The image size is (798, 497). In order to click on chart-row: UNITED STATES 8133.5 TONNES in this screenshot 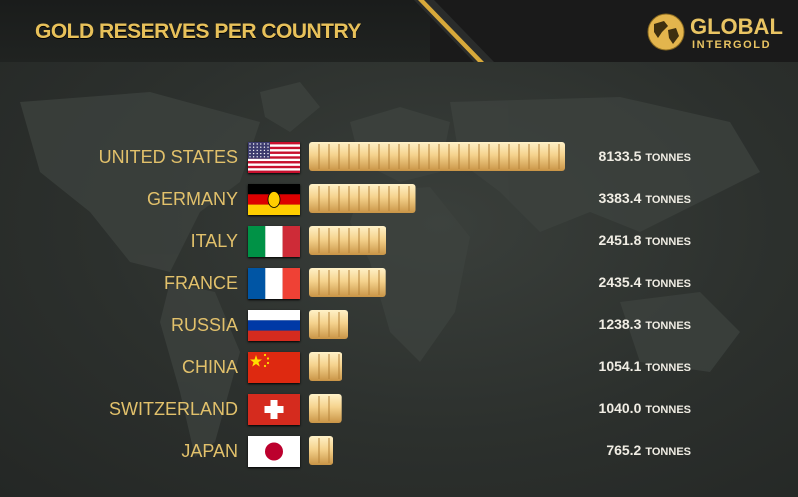, I will do `click(399, 158)`.